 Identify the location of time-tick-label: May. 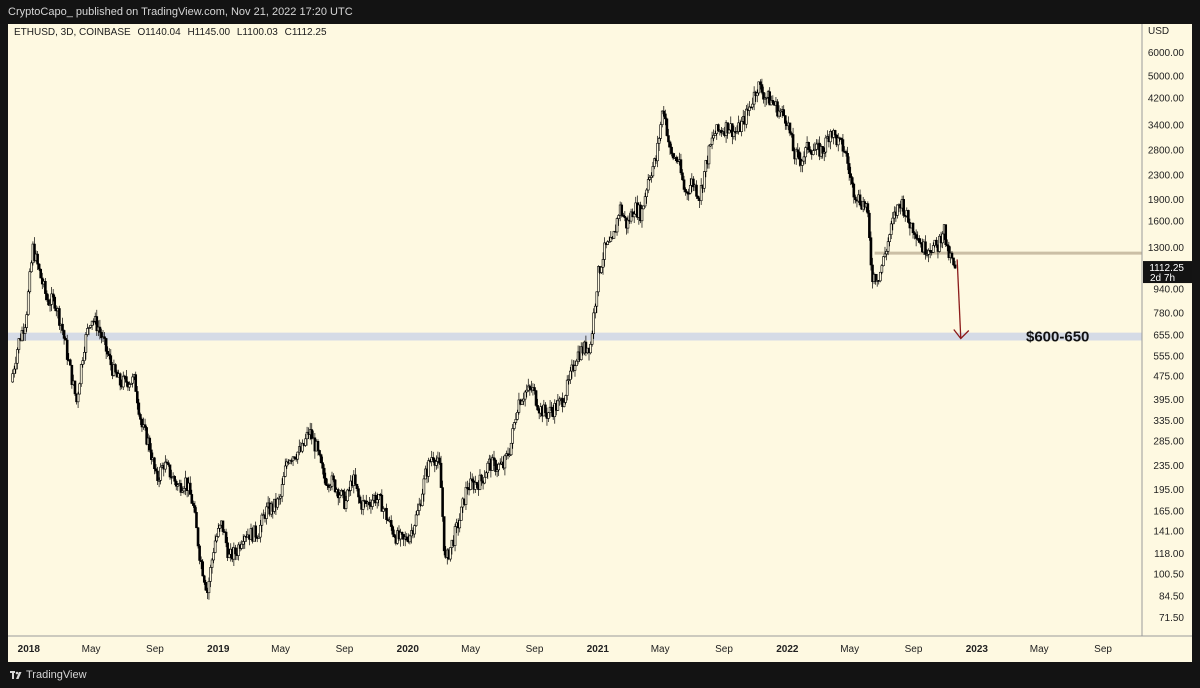
(660, 649).